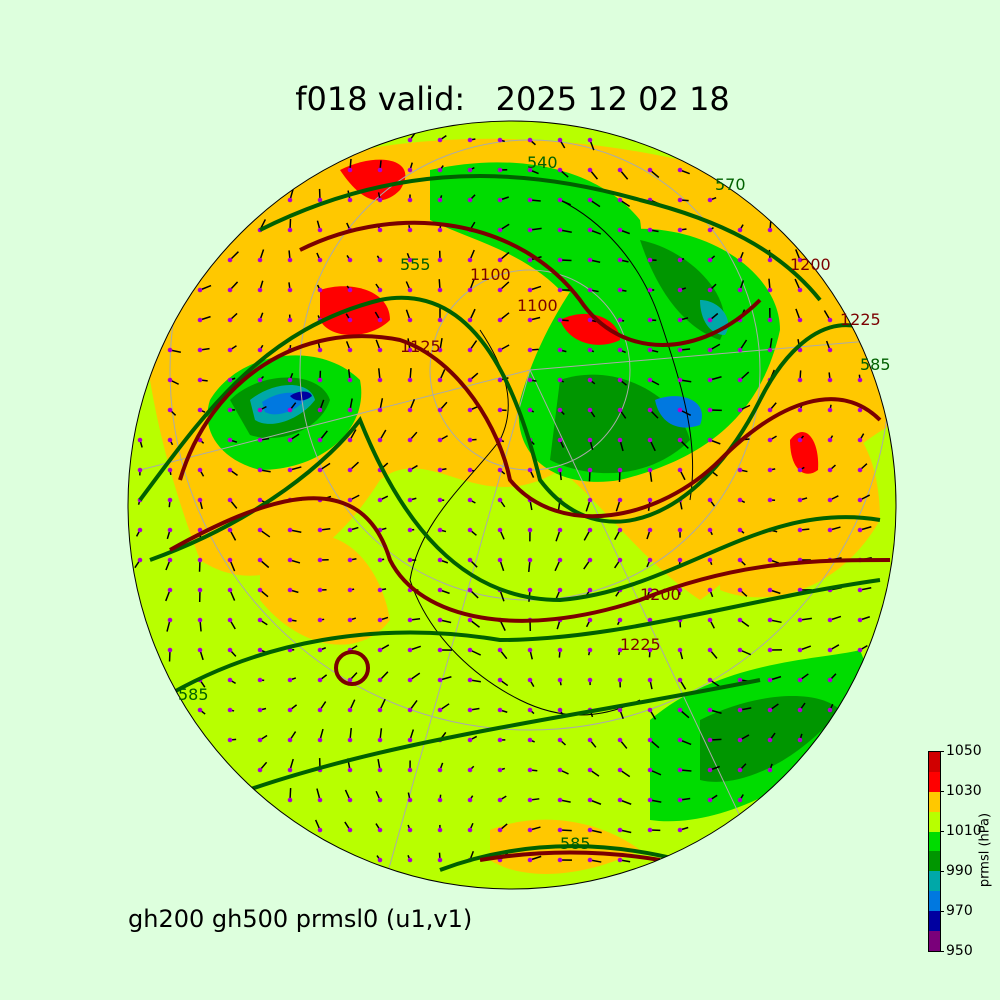  What do you see at coordinates (961, 751) in the screenshot?
I see `colorbar-tick: 1050` at bounding box center [961, 751].